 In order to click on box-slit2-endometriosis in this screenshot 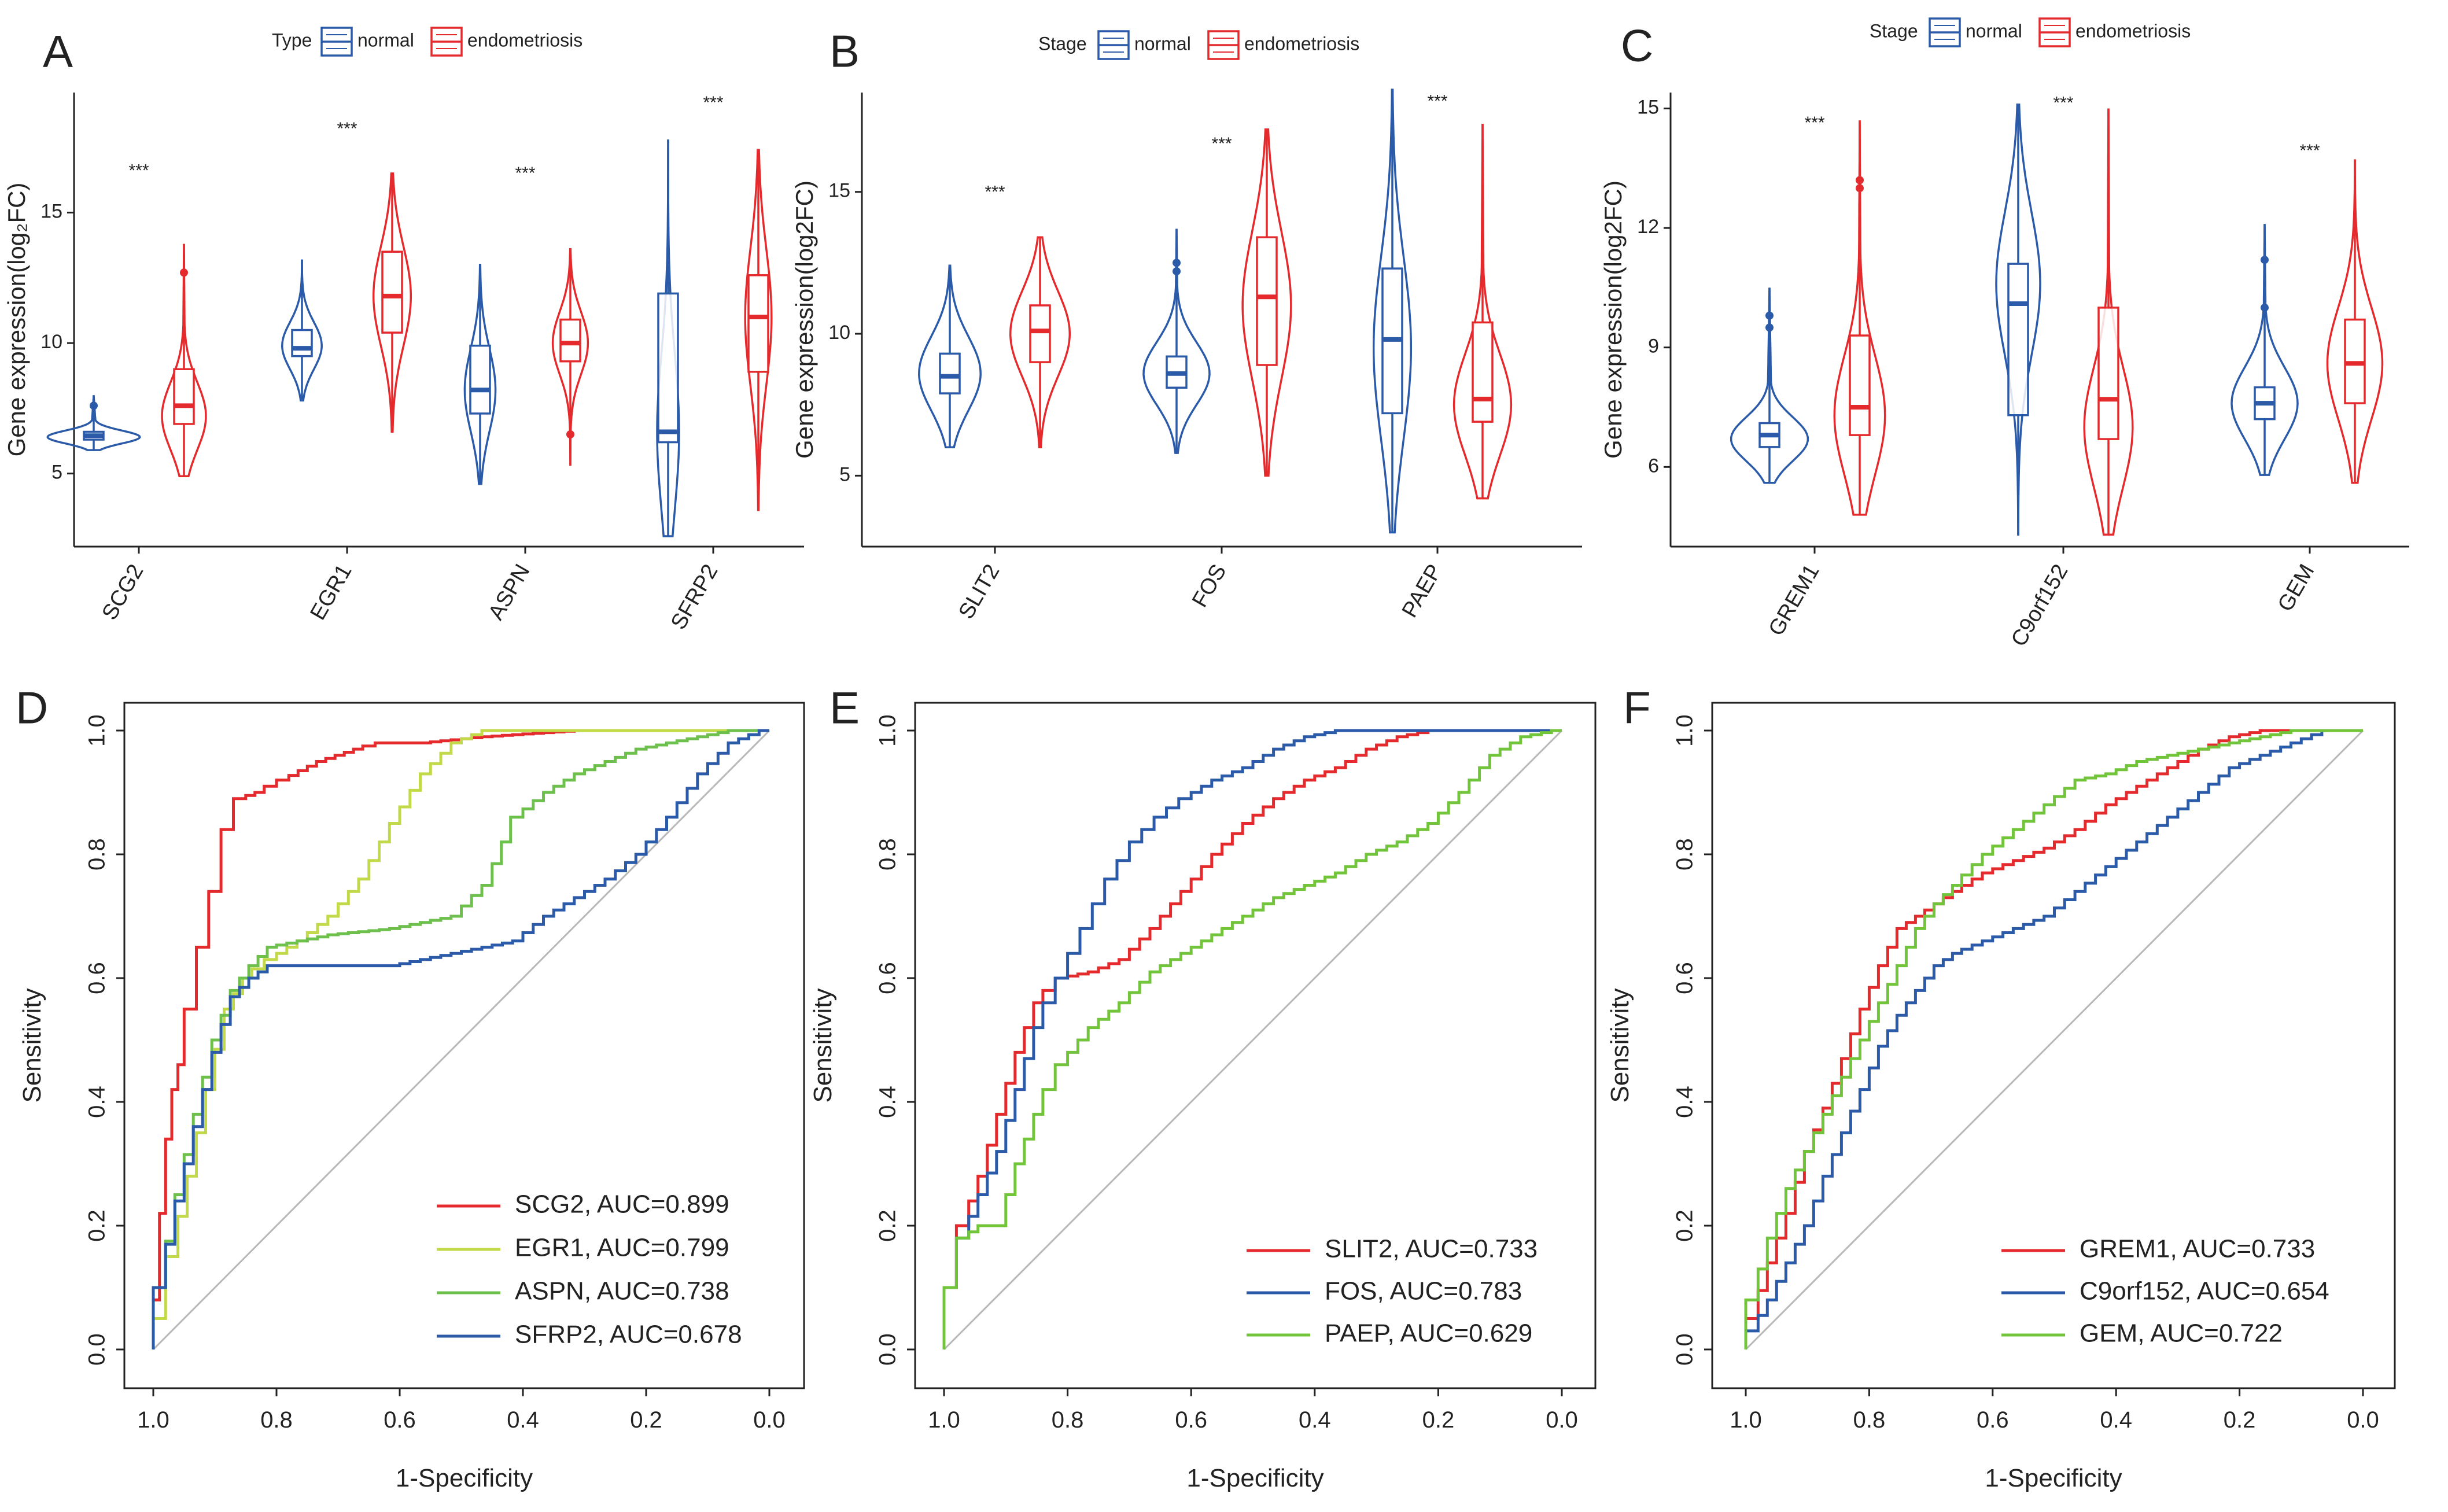, I will do `click(1040, 333)`.